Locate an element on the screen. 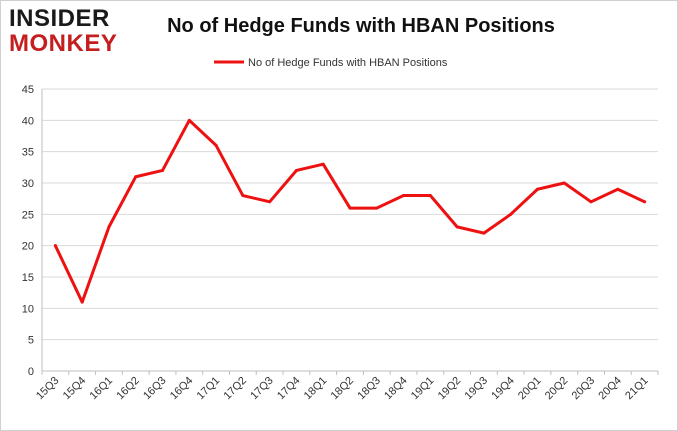  y-tick-label: 30 is located at coordinates (28, 184).